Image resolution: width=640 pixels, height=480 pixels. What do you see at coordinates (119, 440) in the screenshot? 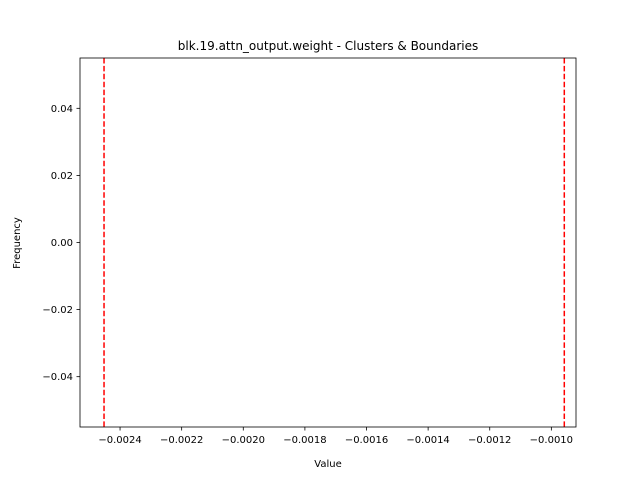
I see `x-tick-label: −0.0024` at bounding box center [119, 440].